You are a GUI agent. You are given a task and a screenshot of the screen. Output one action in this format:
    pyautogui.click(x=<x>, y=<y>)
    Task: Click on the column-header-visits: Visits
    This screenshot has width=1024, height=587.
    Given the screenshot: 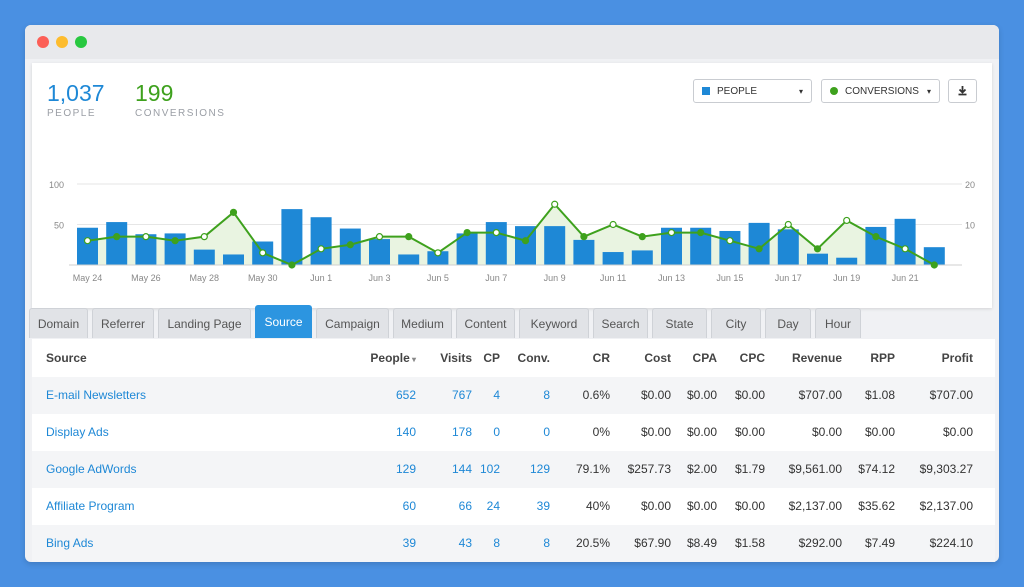 What is the action you would take?
    pyautogui.click(x=456, y=358)
    